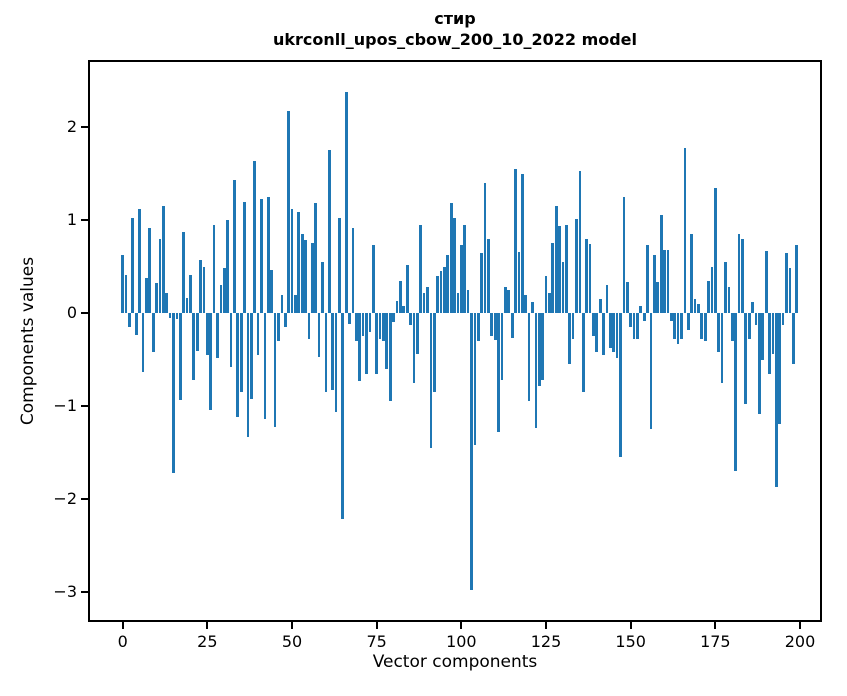 This screenshot has width=847, height=696. I want to click on x-tick-label: 50, so click(292, 641).